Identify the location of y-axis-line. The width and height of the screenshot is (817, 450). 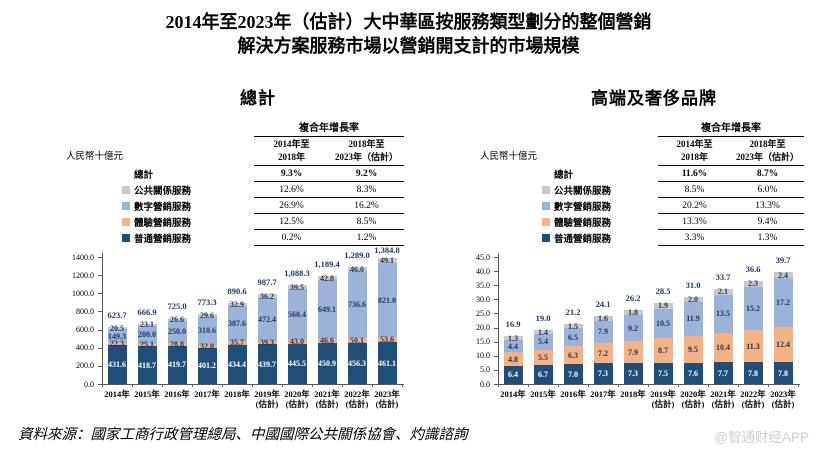
(102, 319).